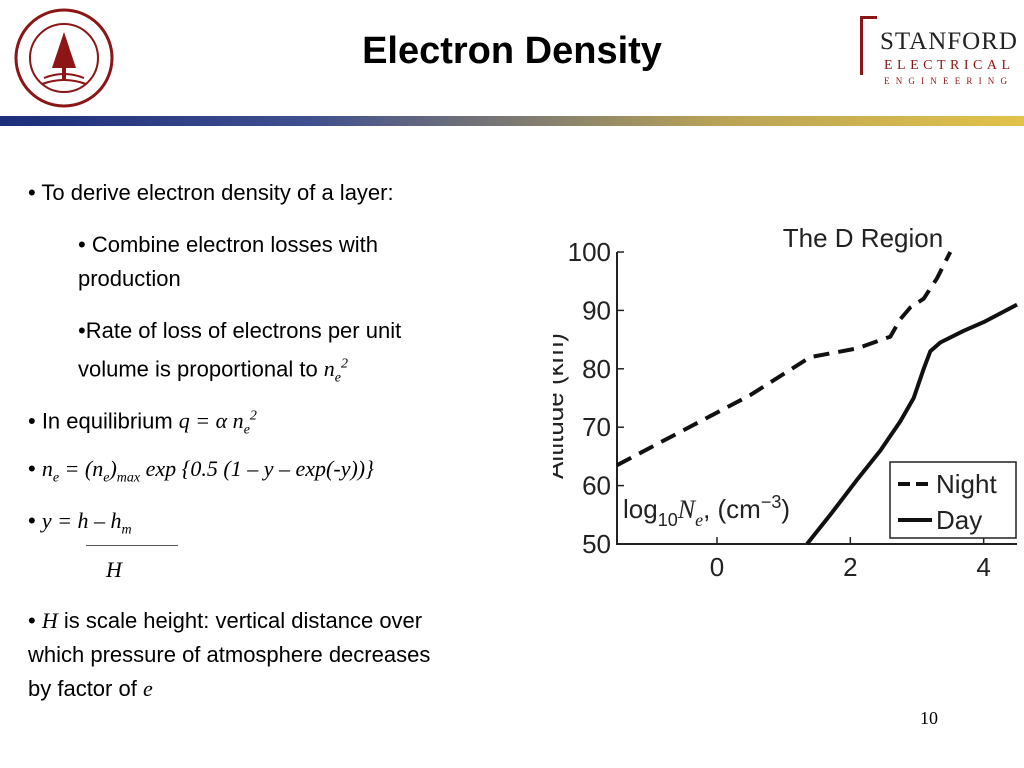 This screenshot has width=1024, height=768. Describe the element at coordinates (213, 371) in the screenshot. I see `bullet-rate-line2: volume is proportional to ne2` at that location.